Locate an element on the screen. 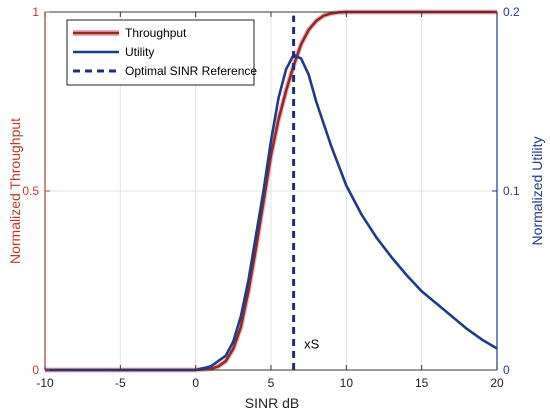 The height and width of the screenshot is (415, 550). annotations: xS is located at coordinates (312, 344).